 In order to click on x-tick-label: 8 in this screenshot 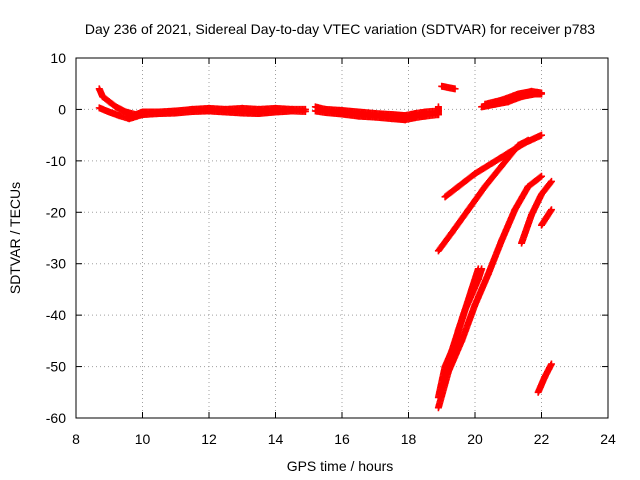, I will do `click(76, 439)`.